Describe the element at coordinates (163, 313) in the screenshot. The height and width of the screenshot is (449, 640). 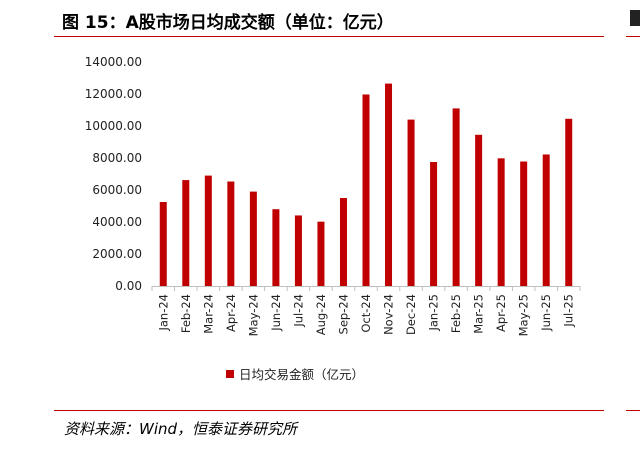
I see `x-tick-label: Jan-24` at that location.